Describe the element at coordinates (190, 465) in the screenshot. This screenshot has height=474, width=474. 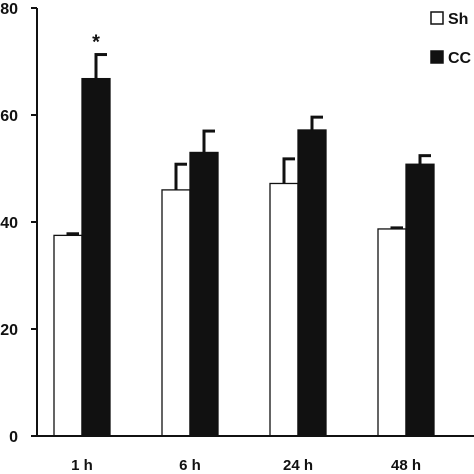
I see `x-tick-label: 6 h` at that location.